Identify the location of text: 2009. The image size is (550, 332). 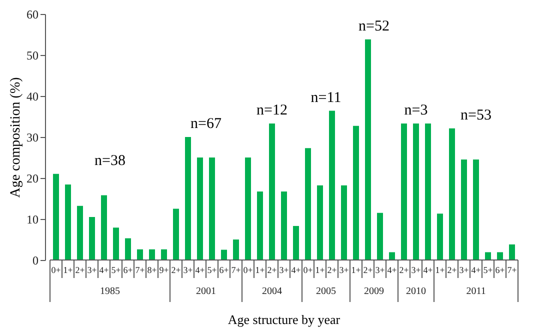
(374, 291).